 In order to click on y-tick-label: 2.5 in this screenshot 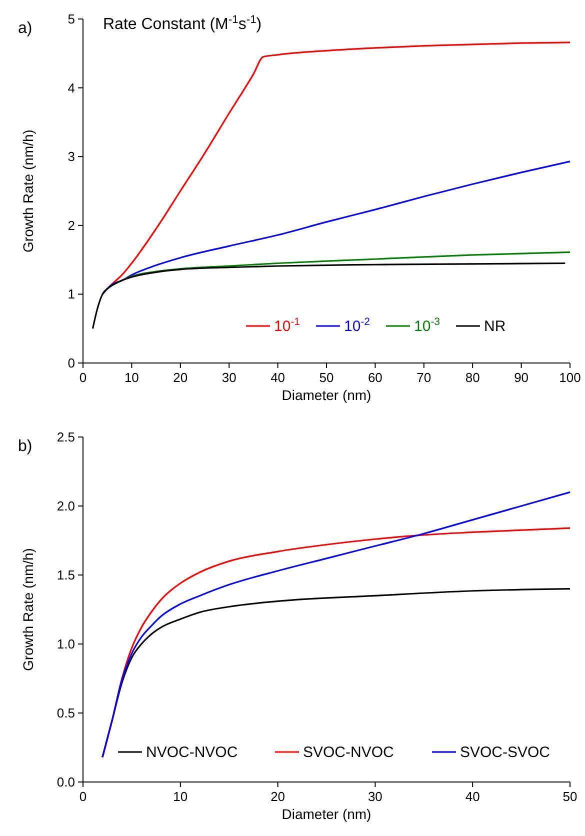, I will do `click(65, 437)`.